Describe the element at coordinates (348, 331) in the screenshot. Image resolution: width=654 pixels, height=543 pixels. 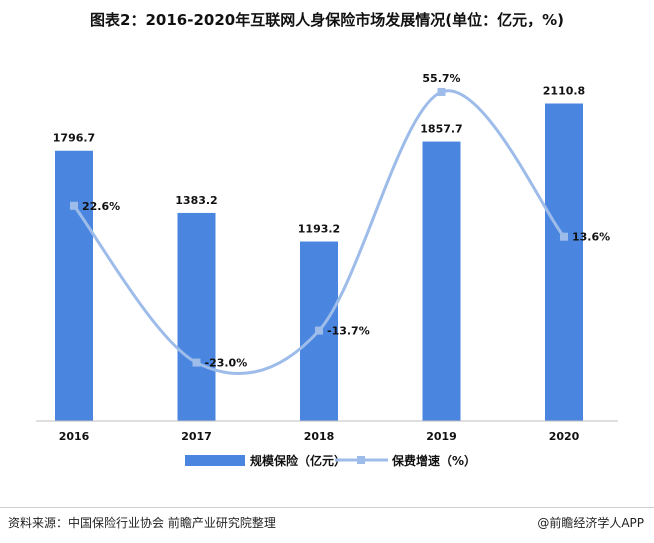
I see `growth-label-2018: -13.7%` at that location.